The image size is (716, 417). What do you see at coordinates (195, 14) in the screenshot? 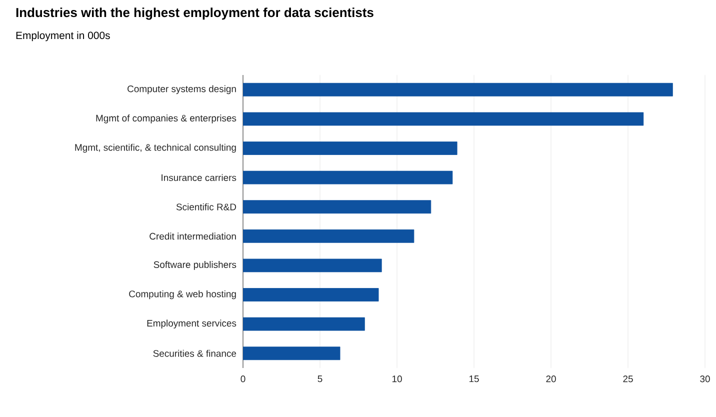
I see `chart-title: Industries with the highest employment for data scientists` at bounding box center [195, 14].